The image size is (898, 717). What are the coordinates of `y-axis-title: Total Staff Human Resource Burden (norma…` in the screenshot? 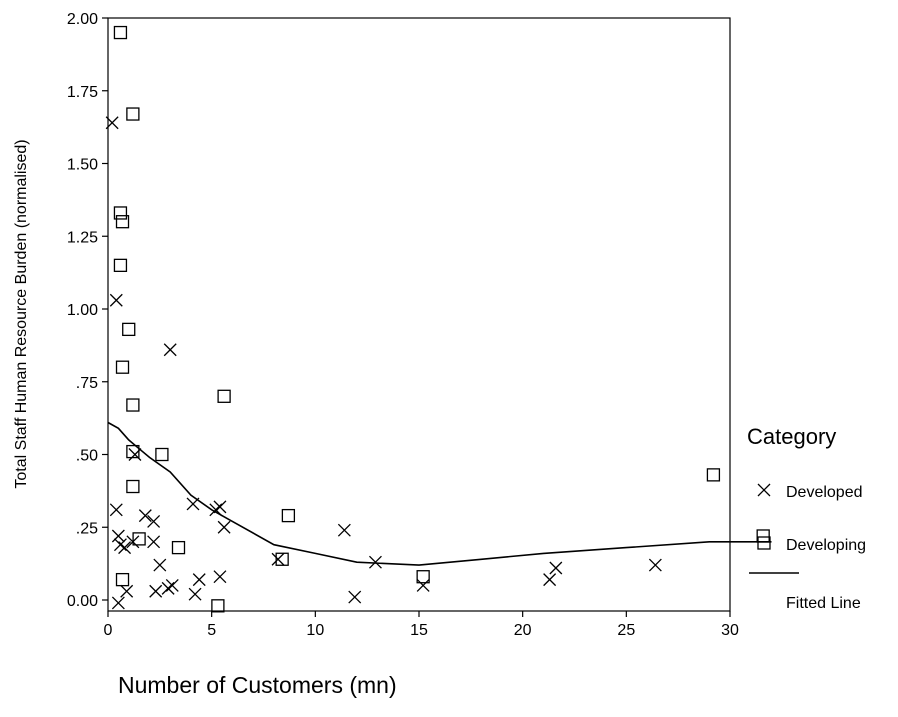 It's located at (21, 313).